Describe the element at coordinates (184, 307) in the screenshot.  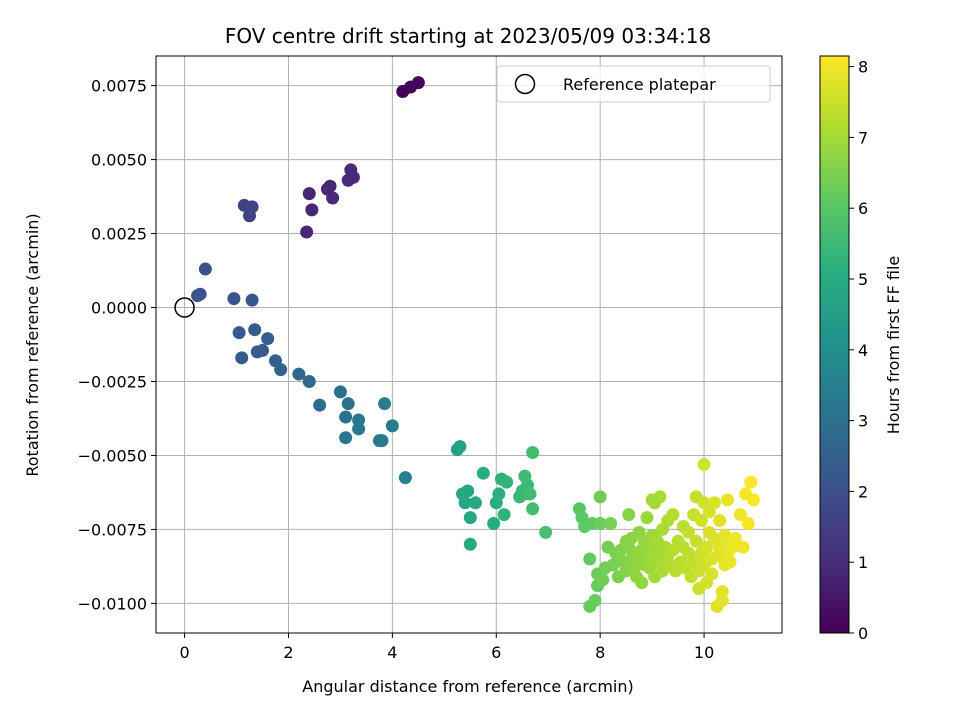
I see `reference-point-marker` at that location.